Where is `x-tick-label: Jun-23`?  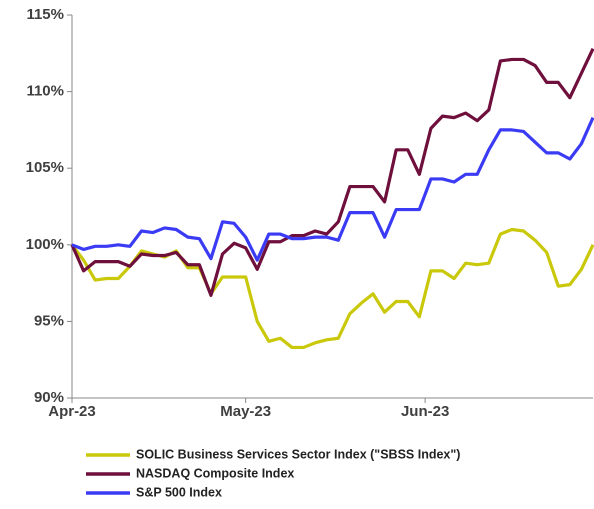 x-tick-label: Jun-23 is located at coordinates (425, 411).